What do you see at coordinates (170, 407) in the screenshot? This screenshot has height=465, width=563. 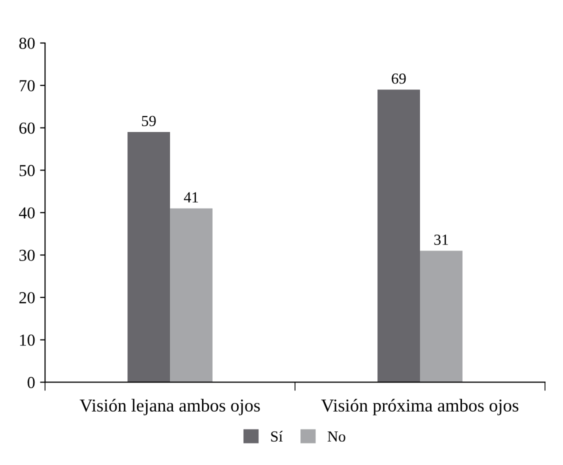 I see `x-tick-label: Visión lejana ambos ojos` at bounding box center [170, 407].